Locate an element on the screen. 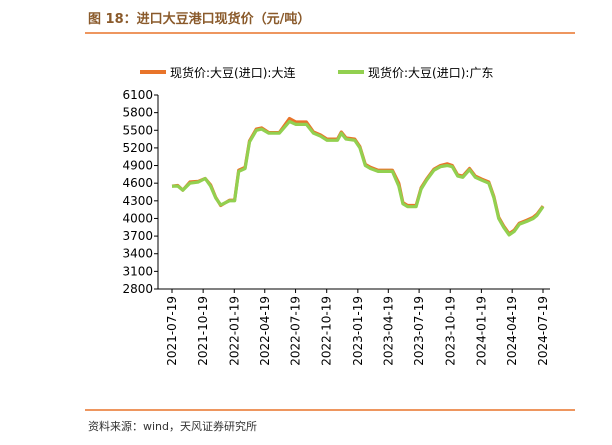 The height and width of the screenshot is (445, 612). y-tick-label: 3100 is located at coordinates (137, 271).